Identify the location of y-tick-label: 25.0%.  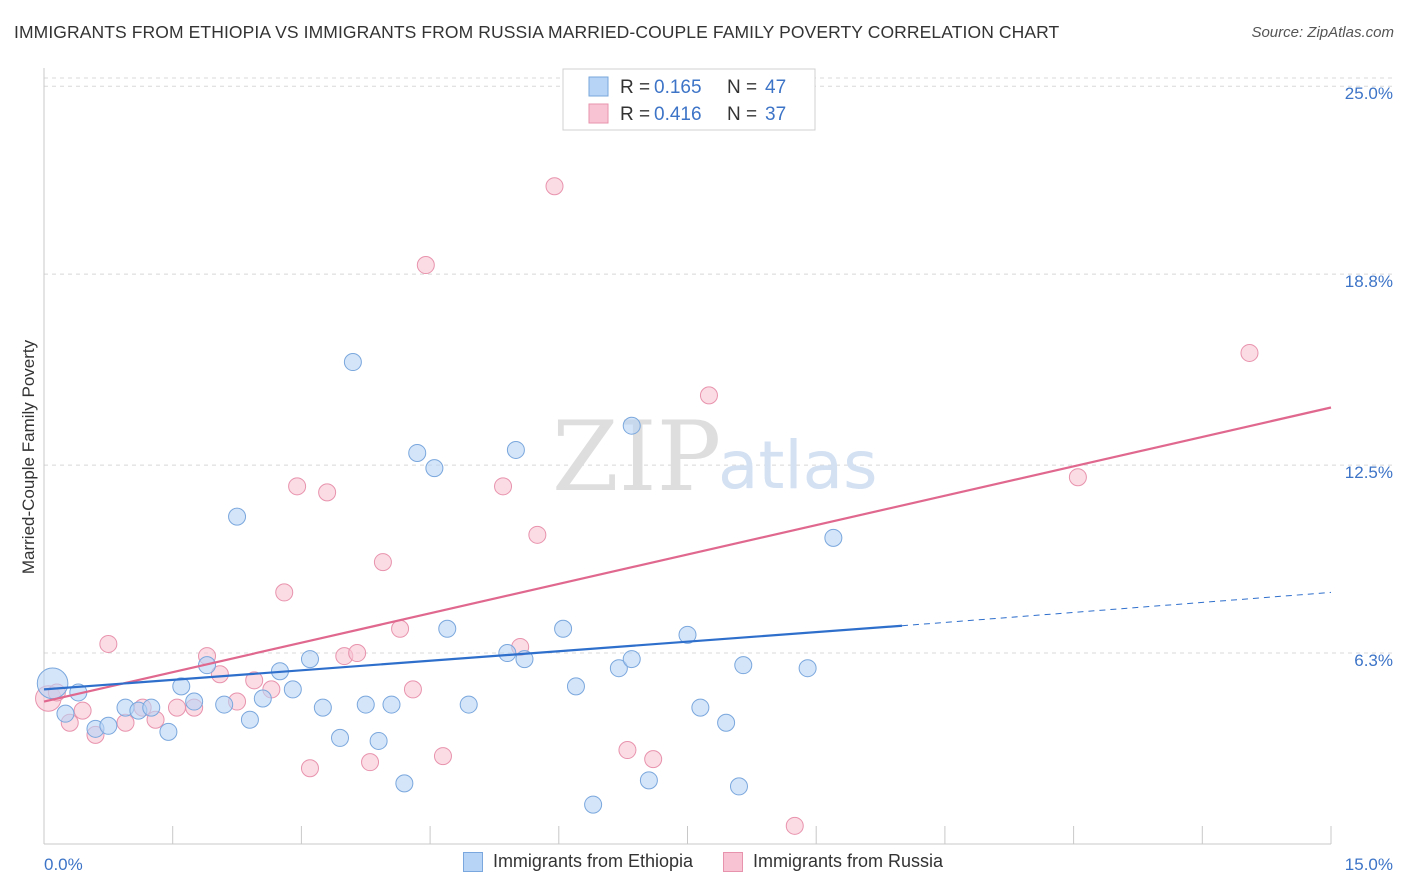
(1369, 93).